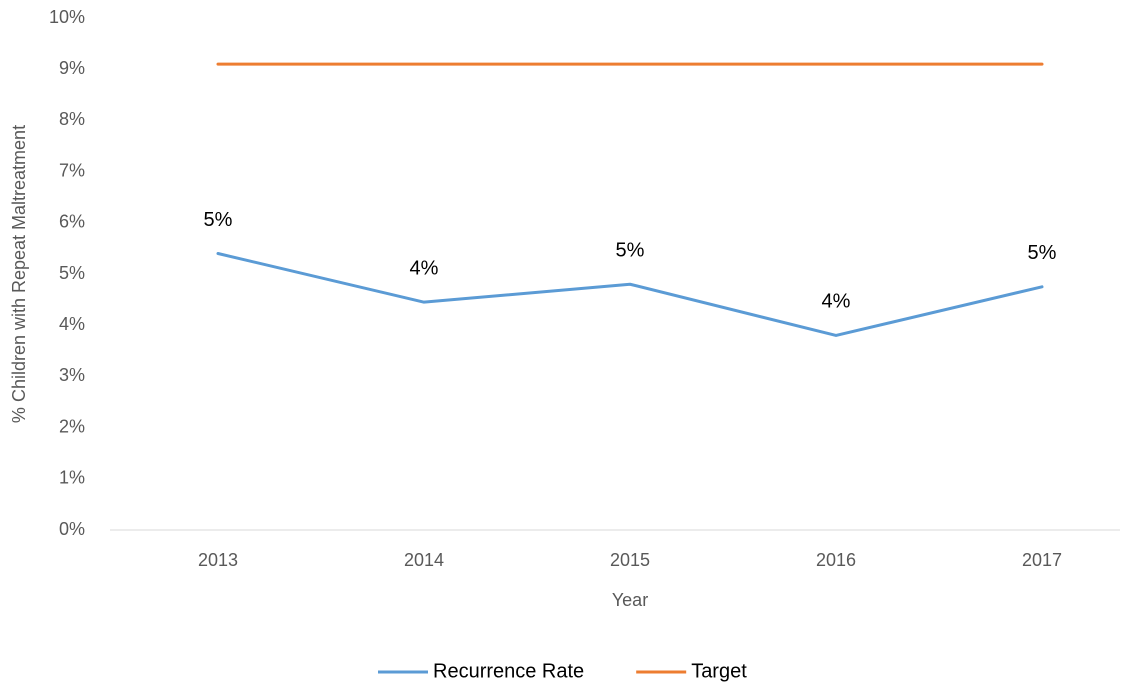  I want to click on x-tick-label: 2013, so click(218, 560).